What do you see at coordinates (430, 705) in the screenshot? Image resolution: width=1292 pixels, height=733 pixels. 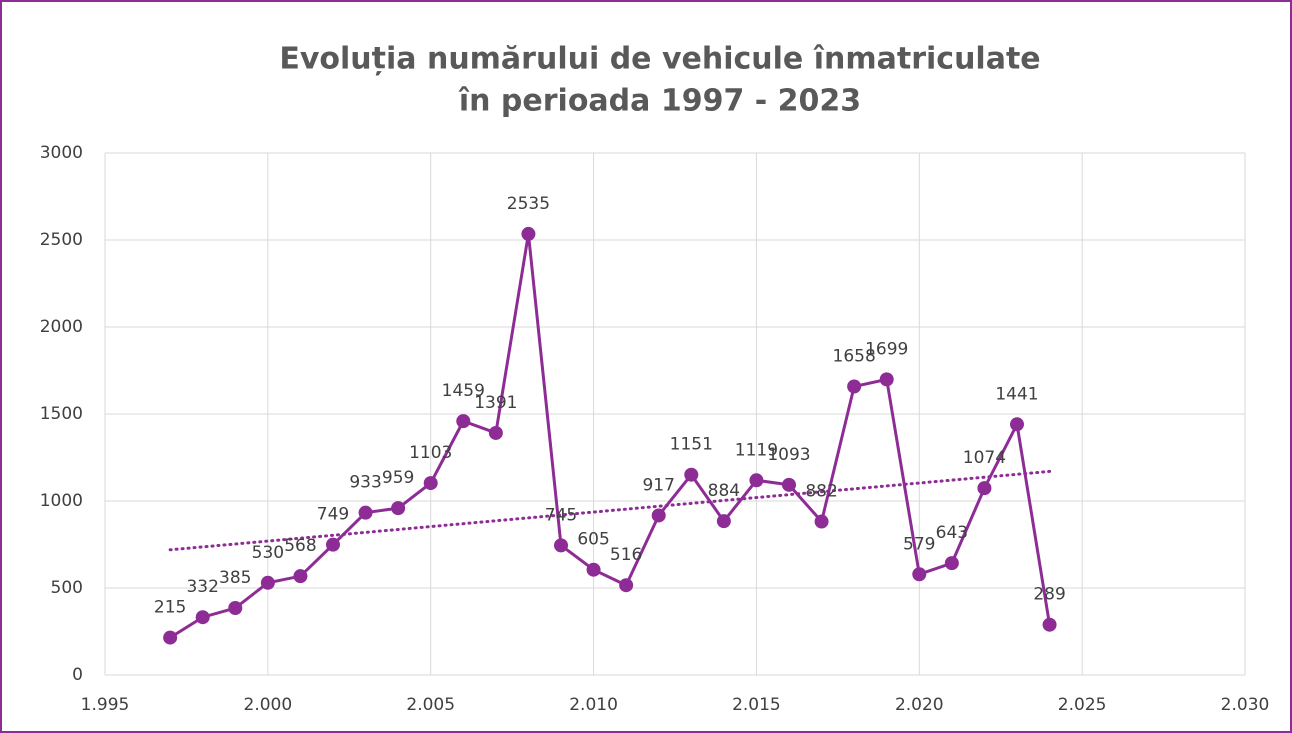 I see `x-tick-label: 2.005` at bounding box center [430, 705].